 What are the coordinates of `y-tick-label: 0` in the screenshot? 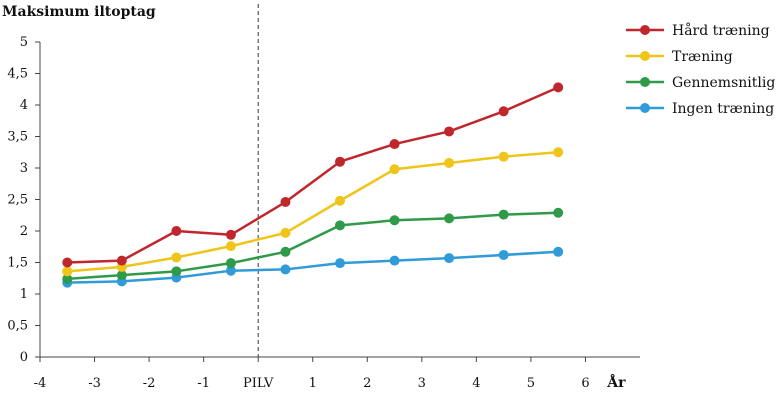 It's located at (24, 357).